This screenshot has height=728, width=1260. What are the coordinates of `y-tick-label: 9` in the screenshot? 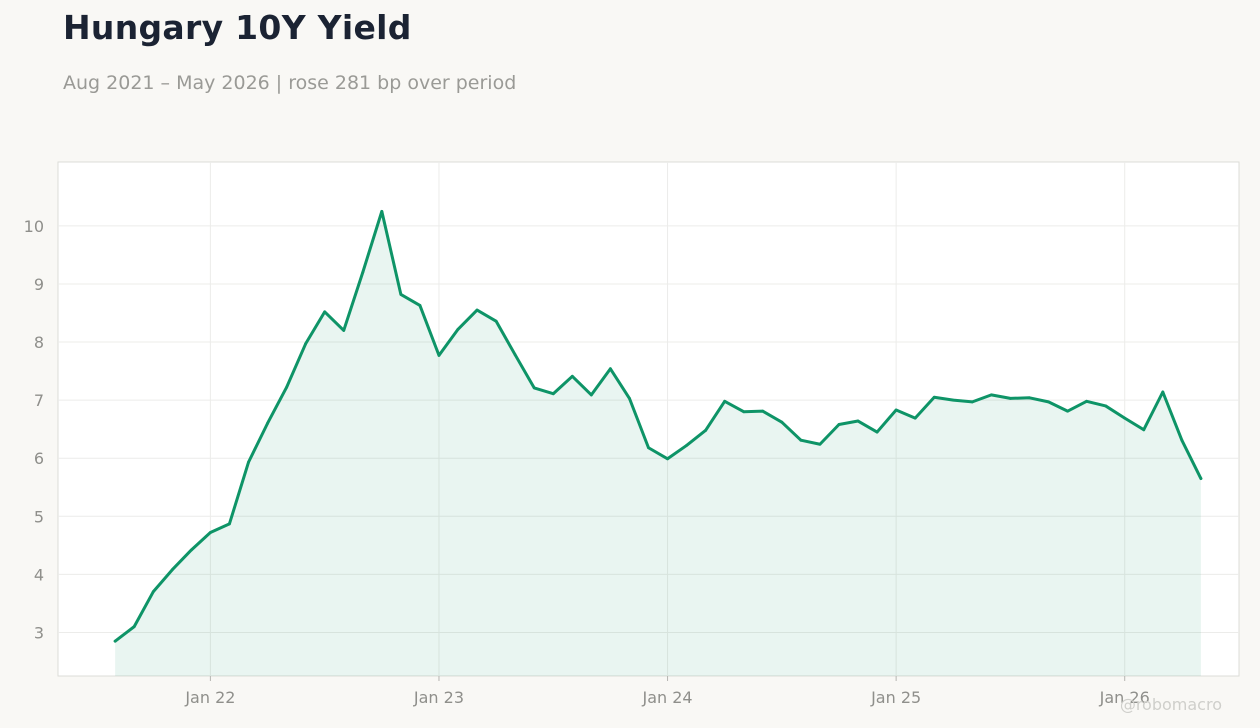 It's located at (39, 284).